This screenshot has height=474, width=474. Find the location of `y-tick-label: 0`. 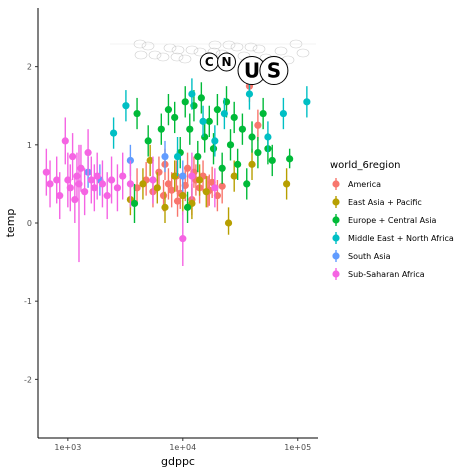

y-tick-label: 0 is located at coordinates (29, 223).